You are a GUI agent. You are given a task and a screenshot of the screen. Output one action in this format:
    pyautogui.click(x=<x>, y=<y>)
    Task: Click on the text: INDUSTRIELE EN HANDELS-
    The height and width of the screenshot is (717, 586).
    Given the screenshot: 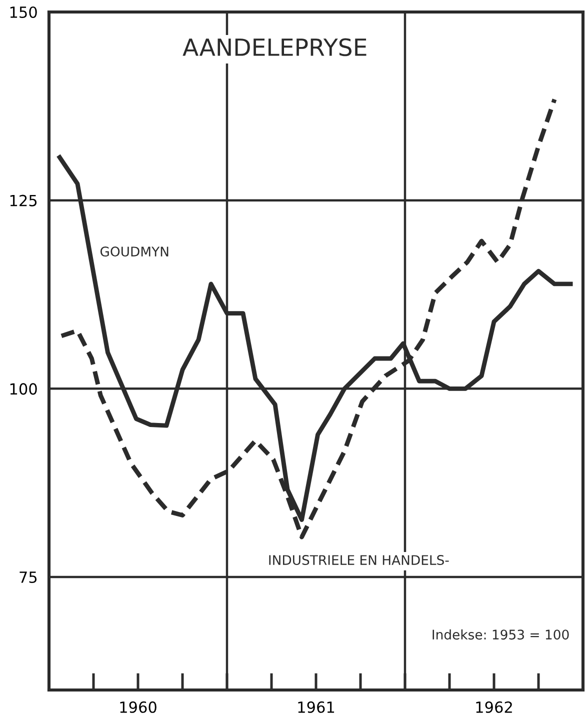 What is the action you would take?
    pyautogui.click(x=359, y=560)
    